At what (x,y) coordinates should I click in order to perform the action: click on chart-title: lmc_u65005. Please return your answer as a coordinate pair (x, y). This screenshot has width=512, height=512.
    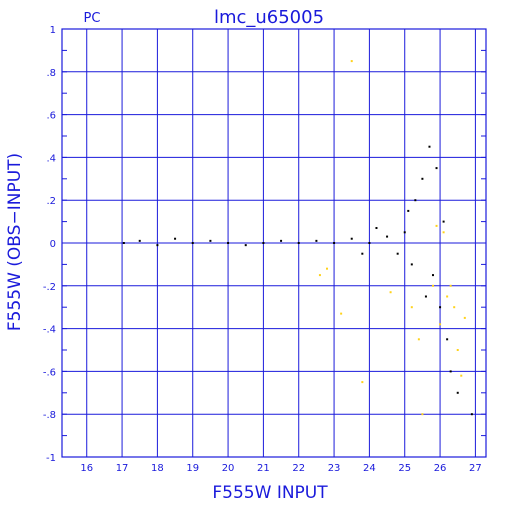
    Looking at the image, I should click on (269, 17).